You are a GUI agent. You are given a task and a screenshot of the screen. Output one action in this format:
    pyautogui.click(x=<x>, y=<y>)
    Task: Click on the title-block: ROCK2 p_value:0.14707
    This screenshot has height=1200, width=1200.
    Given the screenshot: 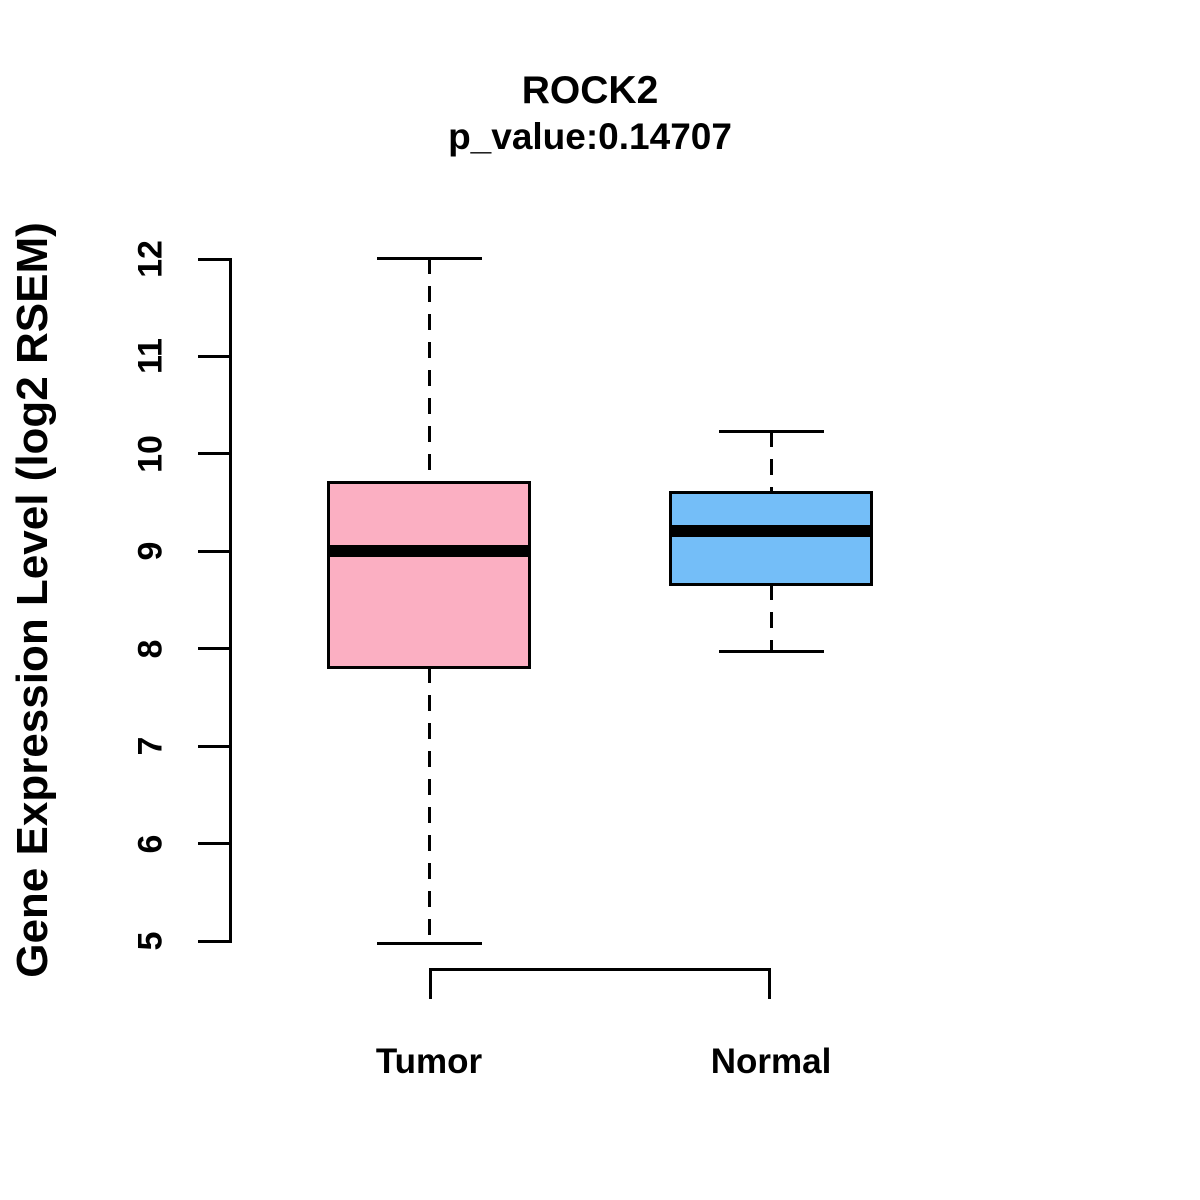 What is the action you would take?
    pyautogui.click(x=590, y=113)
    